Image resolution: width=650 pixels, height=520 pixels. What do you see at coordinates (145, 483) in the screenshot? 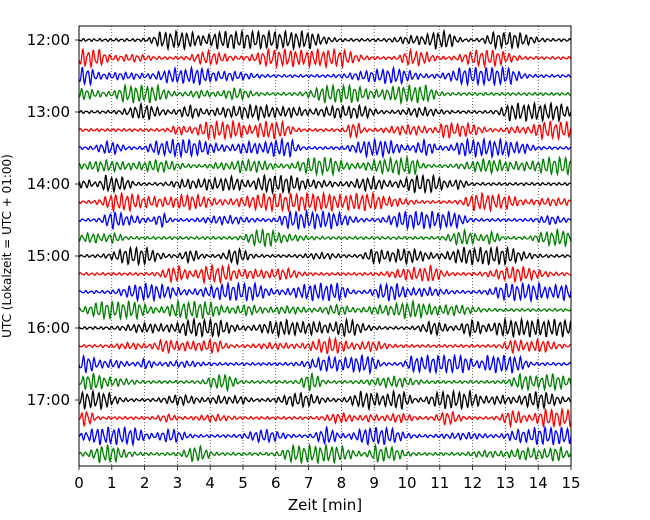
I see `x-tick-label: 2` at bounding box center [145, 483].